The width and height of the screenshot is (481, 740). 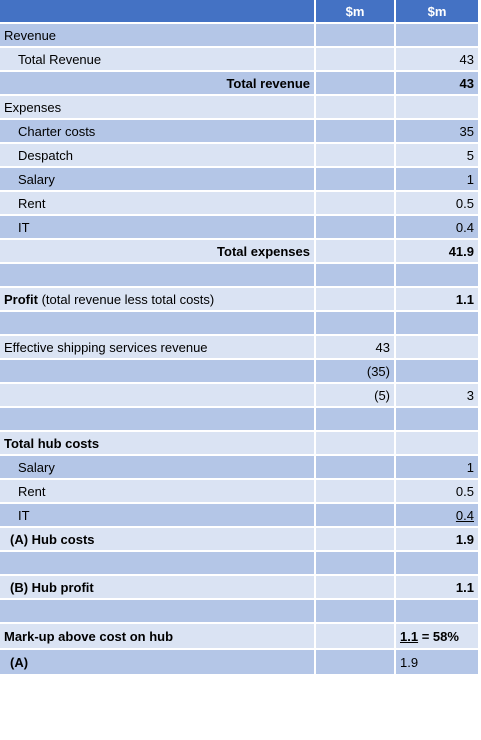 I want to click on markup-numerator: 1.1, so click(x=409, y=636).